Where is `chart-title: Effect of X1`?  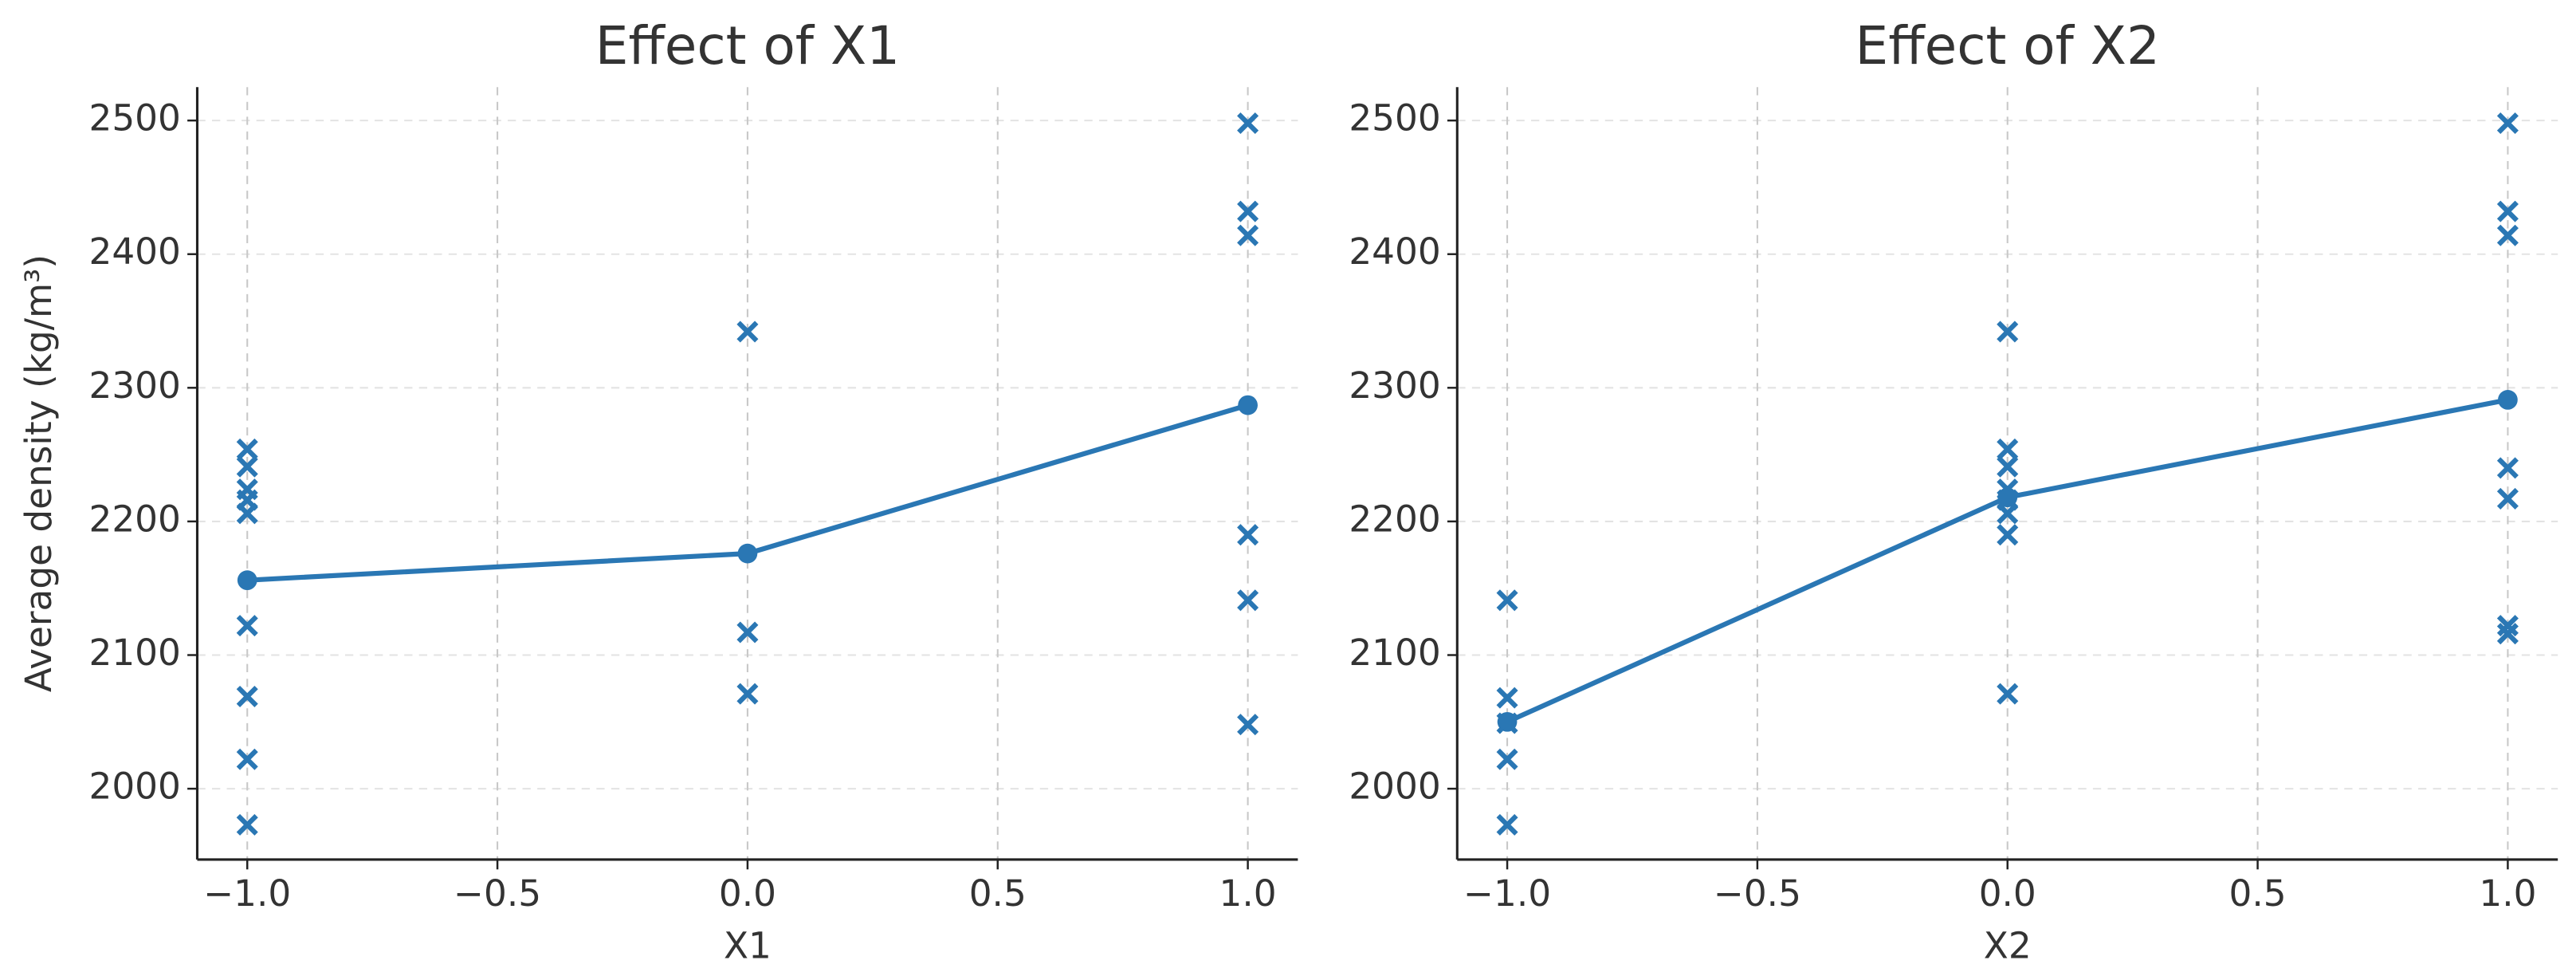
chart-title: Effect of X1 is located at coordinates (747, 46).